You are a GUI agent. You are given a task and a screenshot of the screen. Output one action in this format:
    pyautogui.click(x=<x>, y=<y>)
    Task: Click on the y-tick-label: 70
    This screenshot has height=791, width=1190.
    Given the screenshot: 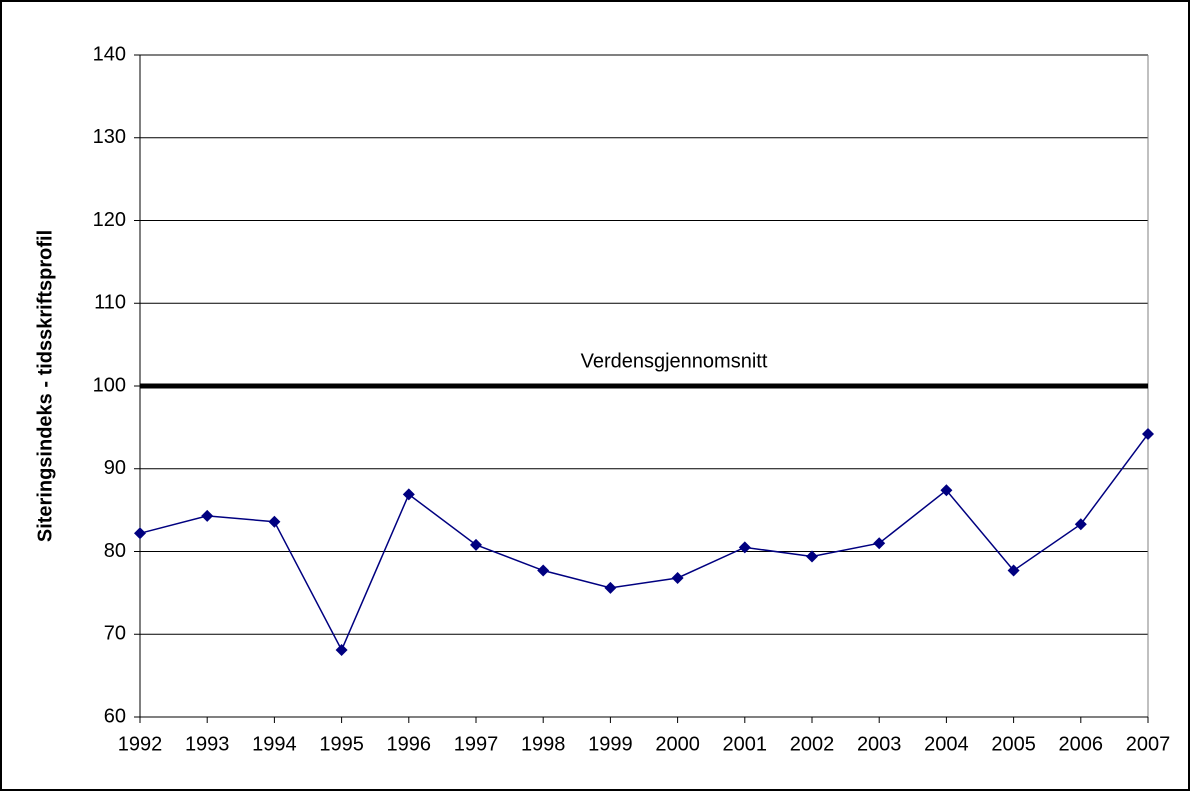 What is the action you would take?
    pyautogui.click(x=115, y=634)
    